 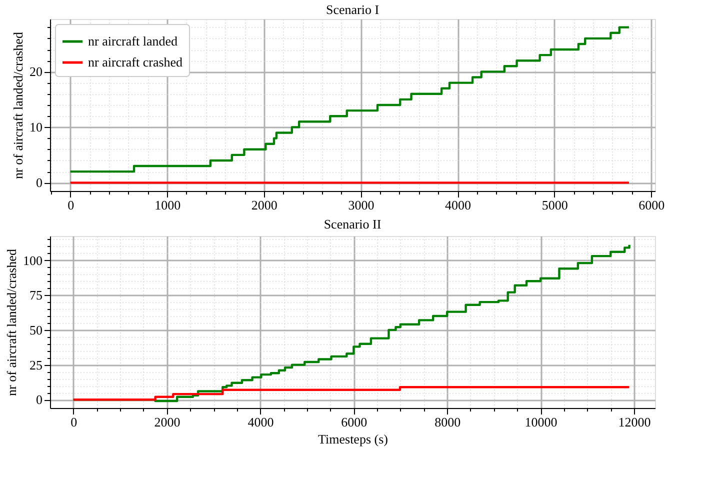 What do you see at coordinates (541, 422) in the screenshot?
I see `x-tick-label: 10000` at bounding box center [541, 422].